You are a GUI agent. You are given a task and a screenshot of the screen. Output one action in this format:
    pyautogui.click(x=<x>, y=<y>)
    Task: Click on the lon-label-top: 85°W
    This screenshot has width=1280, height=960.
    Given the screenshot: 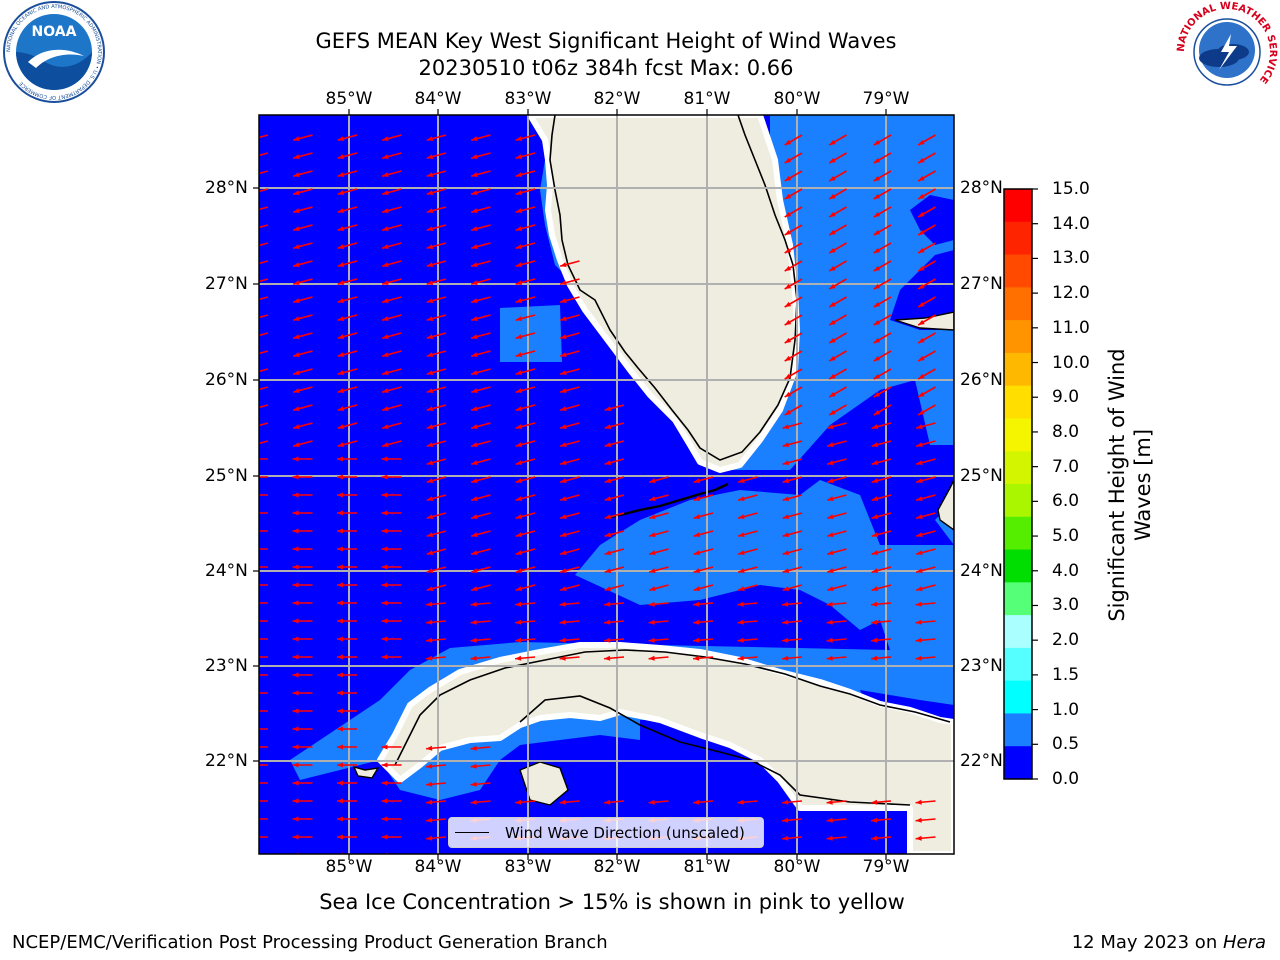 What is the action you would take?
    pyautogui.click(x=349, y=99)
    